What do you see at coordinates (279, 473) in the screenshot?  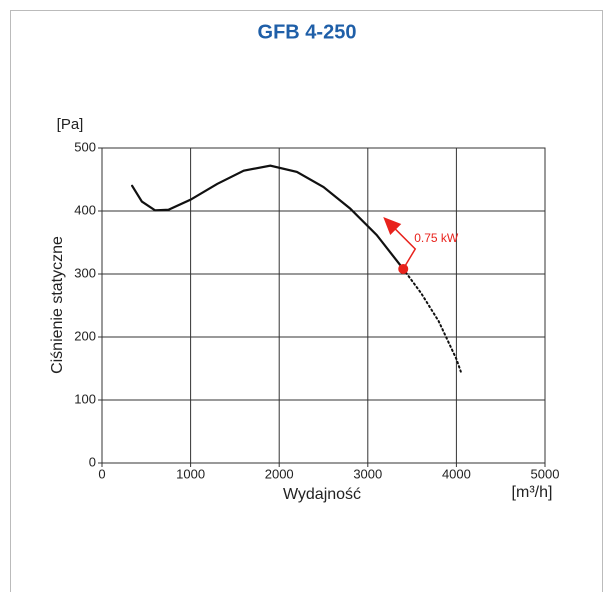 I see `x-tick-label: 2000` at bounding box center [279, 473].